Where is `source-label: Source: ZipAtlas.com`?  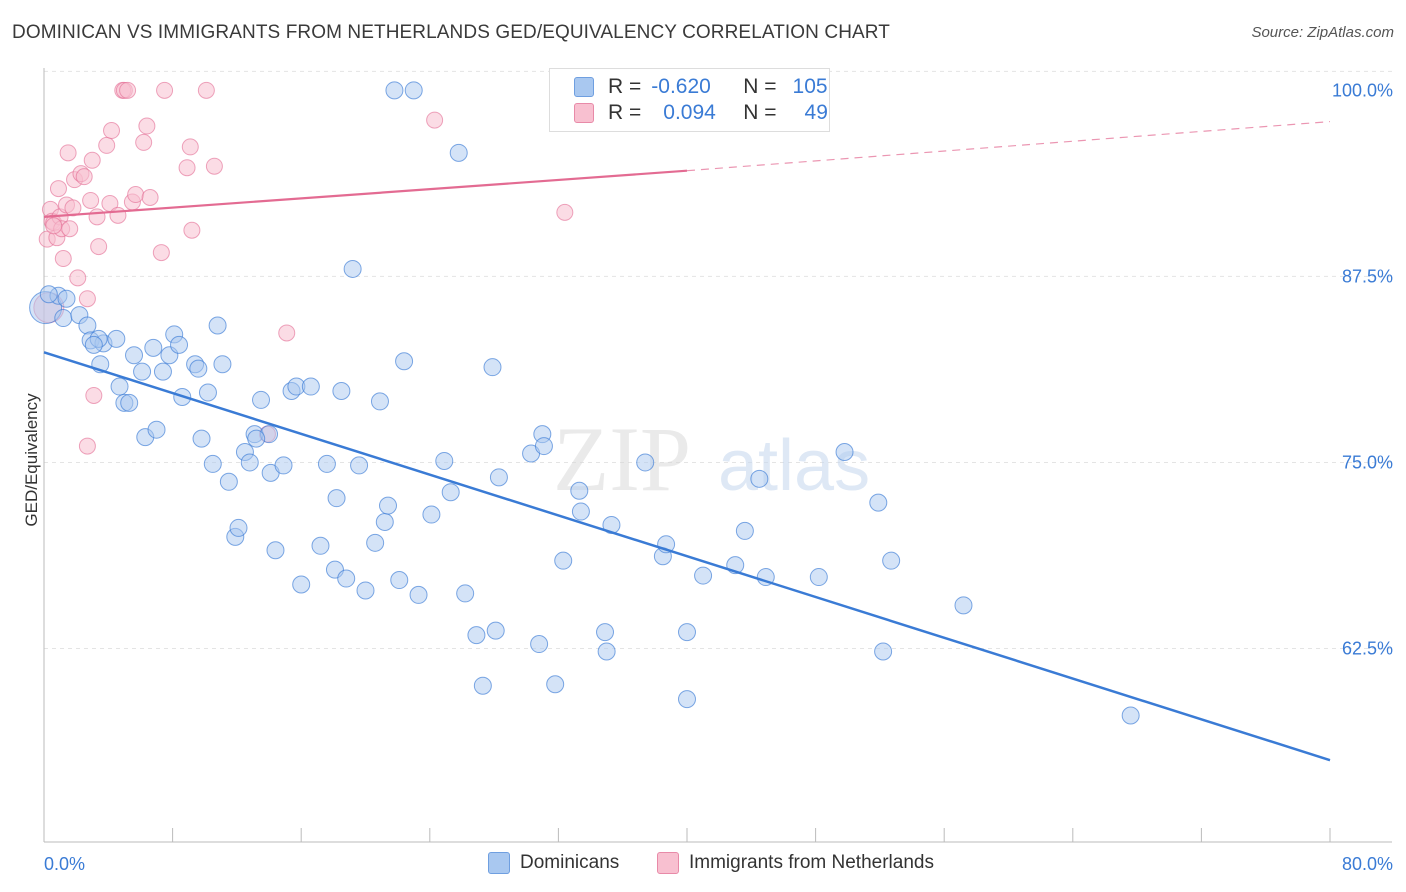
source-label: Source: ZipAtlas.com is located at coordinates (1322, 32).